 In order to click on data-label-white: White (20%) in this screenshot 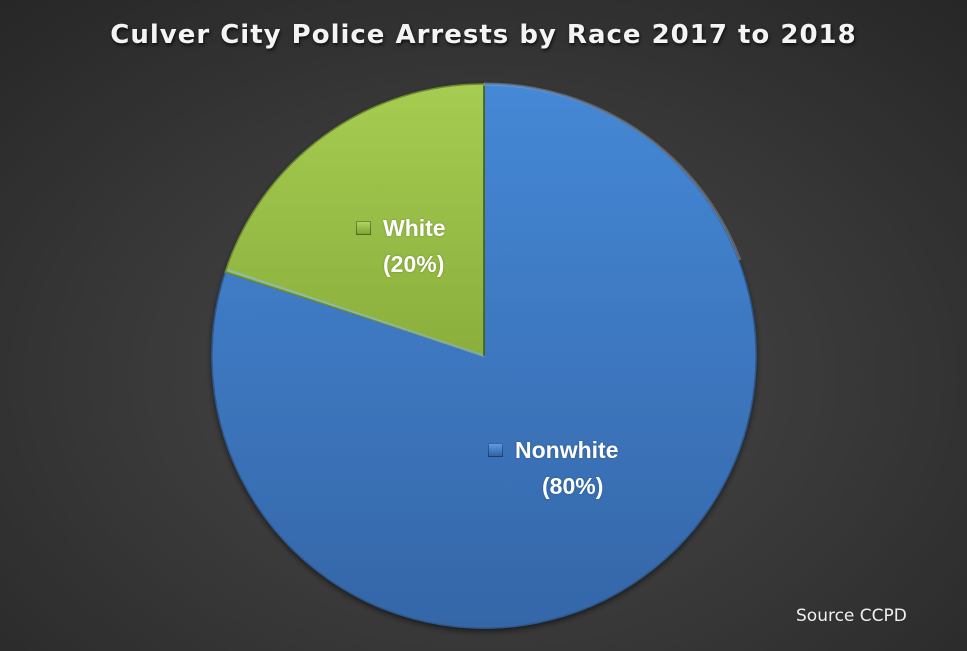, I will do `click(401, 246)`.